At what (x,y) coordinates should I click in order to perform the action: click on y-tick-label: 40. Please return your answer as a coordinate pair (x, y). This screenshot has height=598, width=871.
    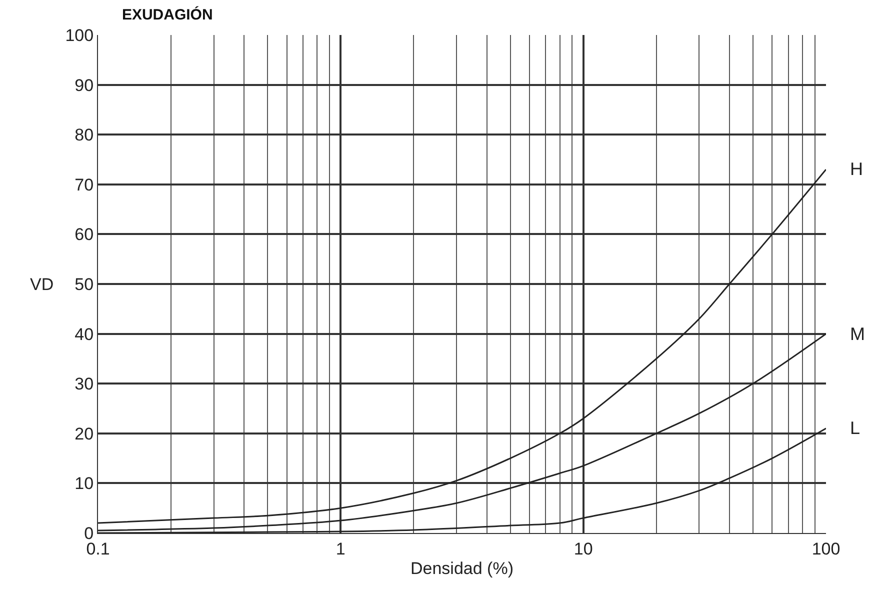
    Looking at the image, I should click on (84, 334).